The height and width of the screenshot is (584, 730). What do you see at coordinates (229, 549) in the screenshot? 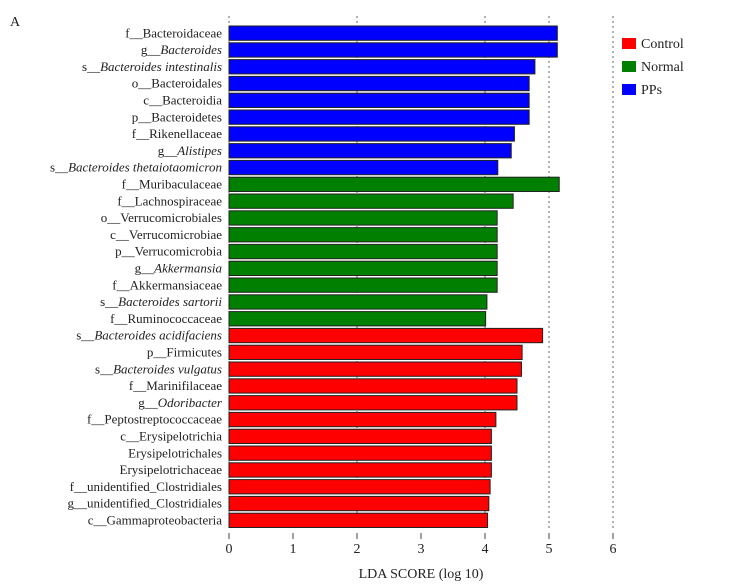
I see `x-tick-label: 0` at bounding box center [229, 549].